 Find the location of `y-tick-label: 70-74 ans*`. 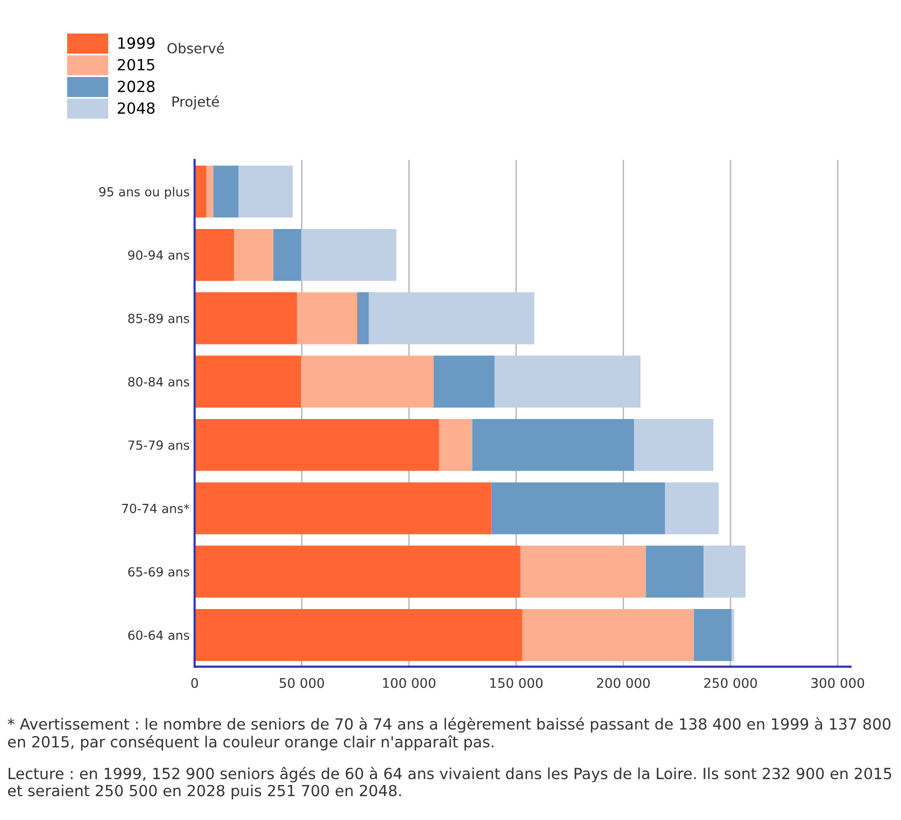

y-tick-label: 70-74 ans* is located at coordinates (156, 509).